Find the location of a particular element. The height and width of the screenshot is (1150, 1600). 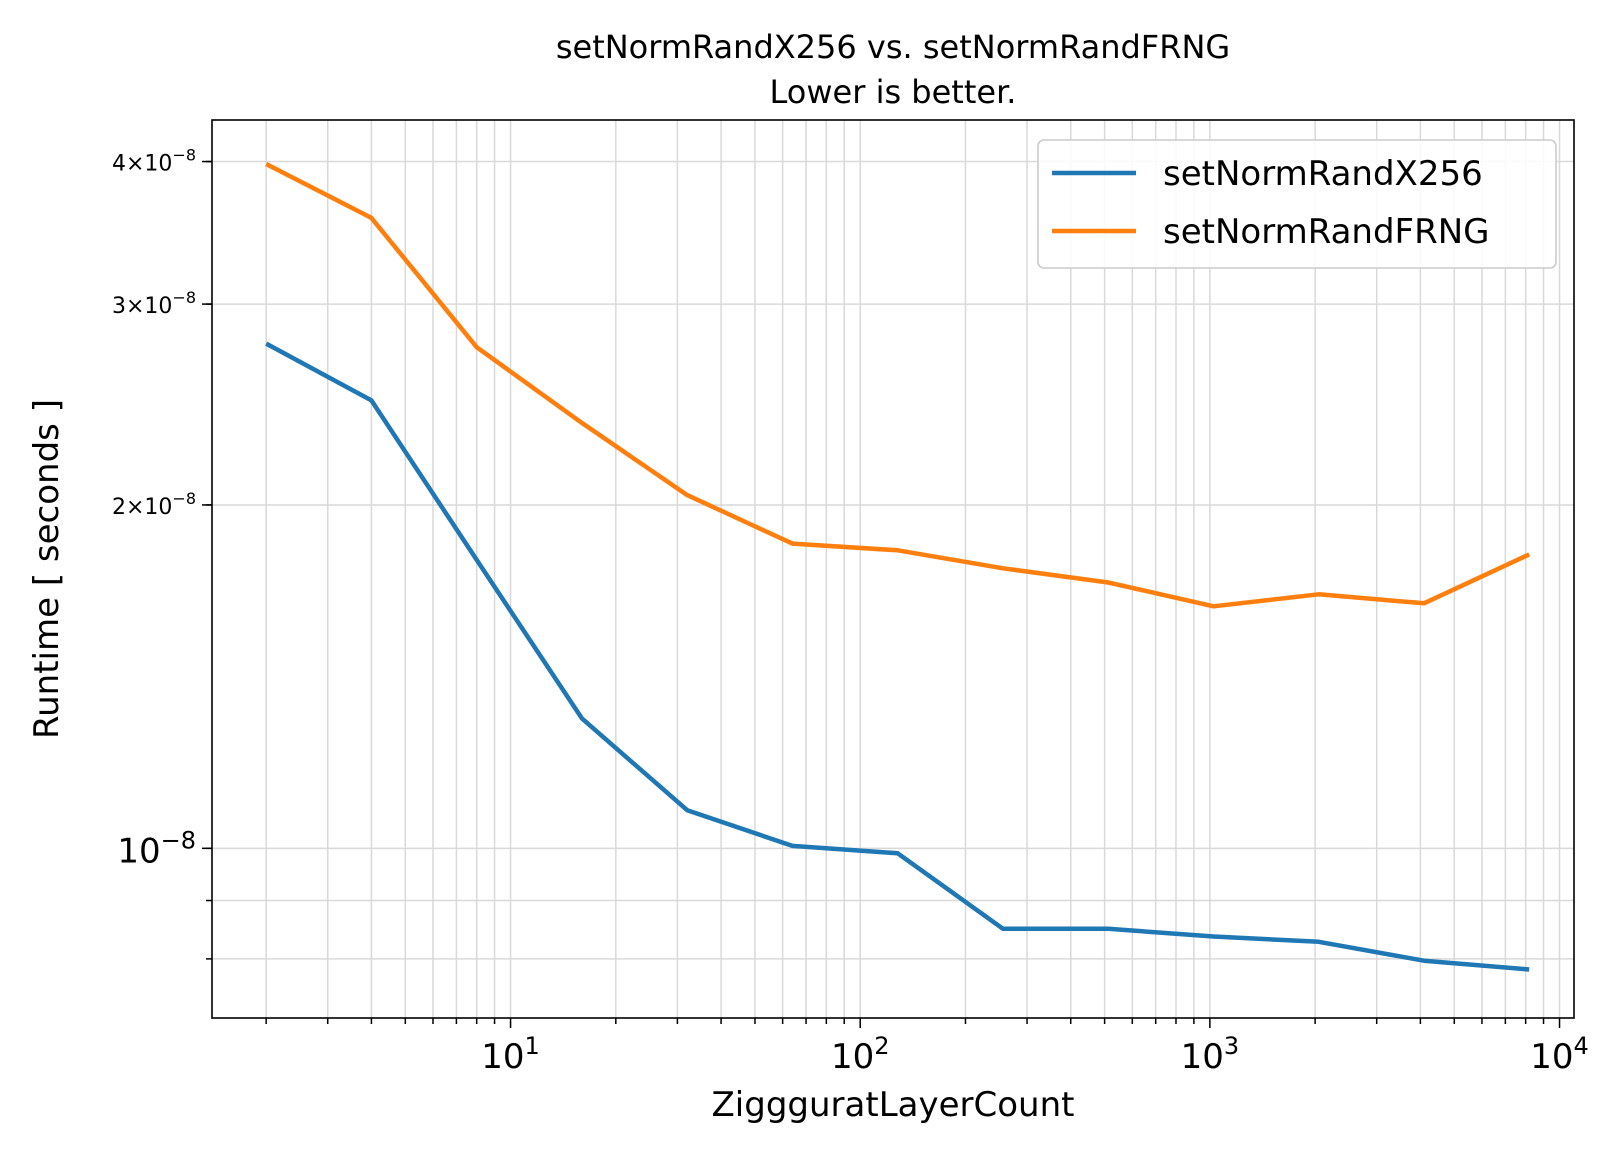

y-tick-label: 3×10⁻⁸ is located at coordinates (154, 303).